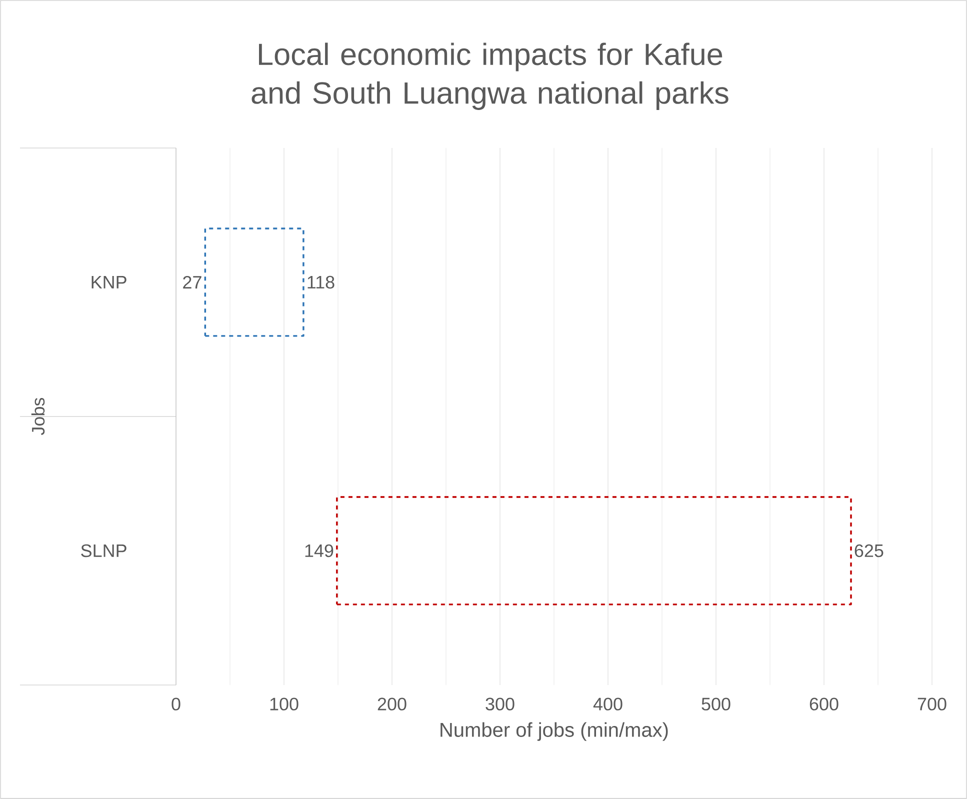  I want to click on y-axis-title: Jobs, so click(38, 417).